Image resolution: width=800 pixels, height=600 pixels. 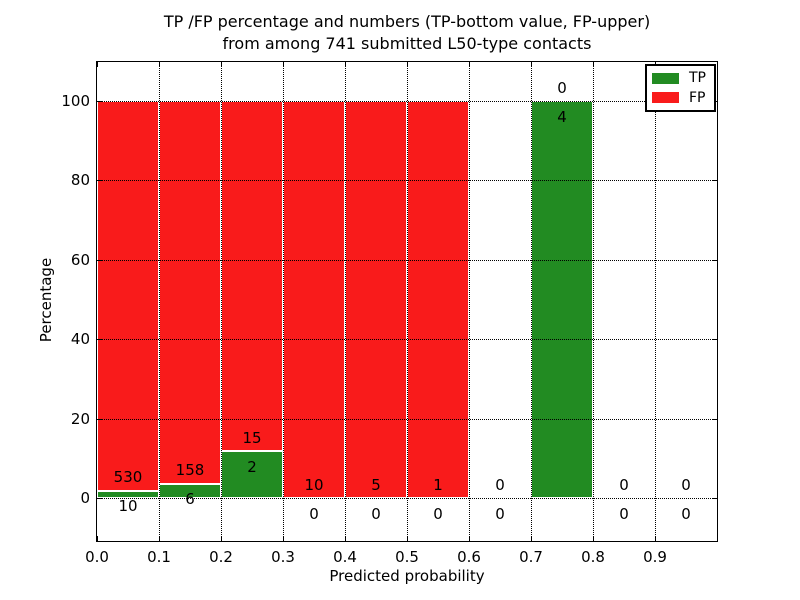 What do you see at coordinates (376, 513) in the screenshot?
I see `tp-count-bin-4: 0` at bounding box center [376, 513].